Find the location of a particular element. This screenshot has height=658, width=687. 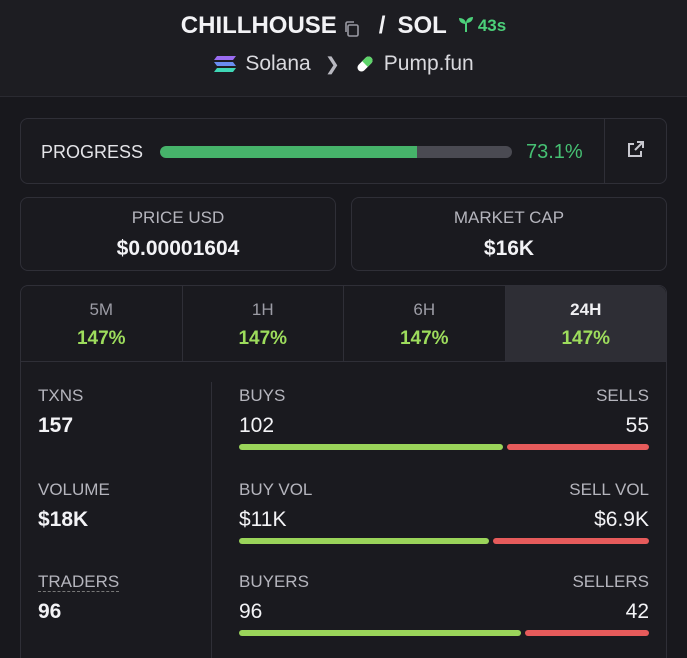

market-cap-label: MARKET CAP is located at coordinates (509, 217).